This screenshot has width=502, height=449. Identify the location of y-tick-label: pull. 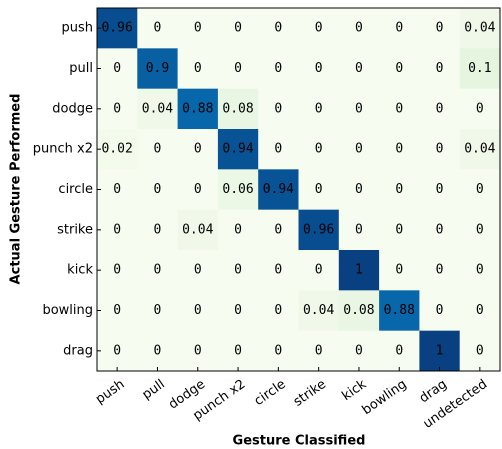
(81, 68).